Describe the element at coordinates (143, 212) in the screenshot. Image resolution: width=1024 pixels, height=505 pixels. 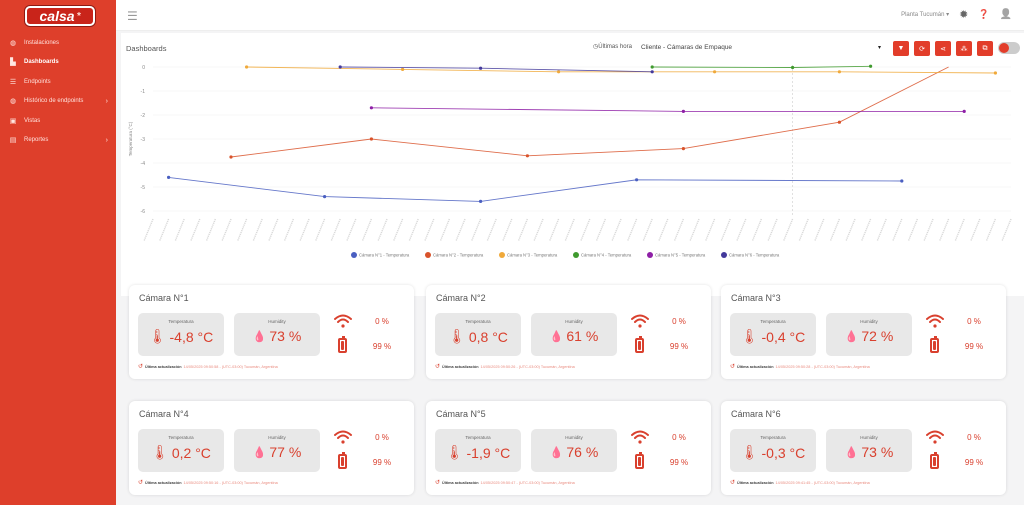
I see `y-tick-label: -6` at that location.